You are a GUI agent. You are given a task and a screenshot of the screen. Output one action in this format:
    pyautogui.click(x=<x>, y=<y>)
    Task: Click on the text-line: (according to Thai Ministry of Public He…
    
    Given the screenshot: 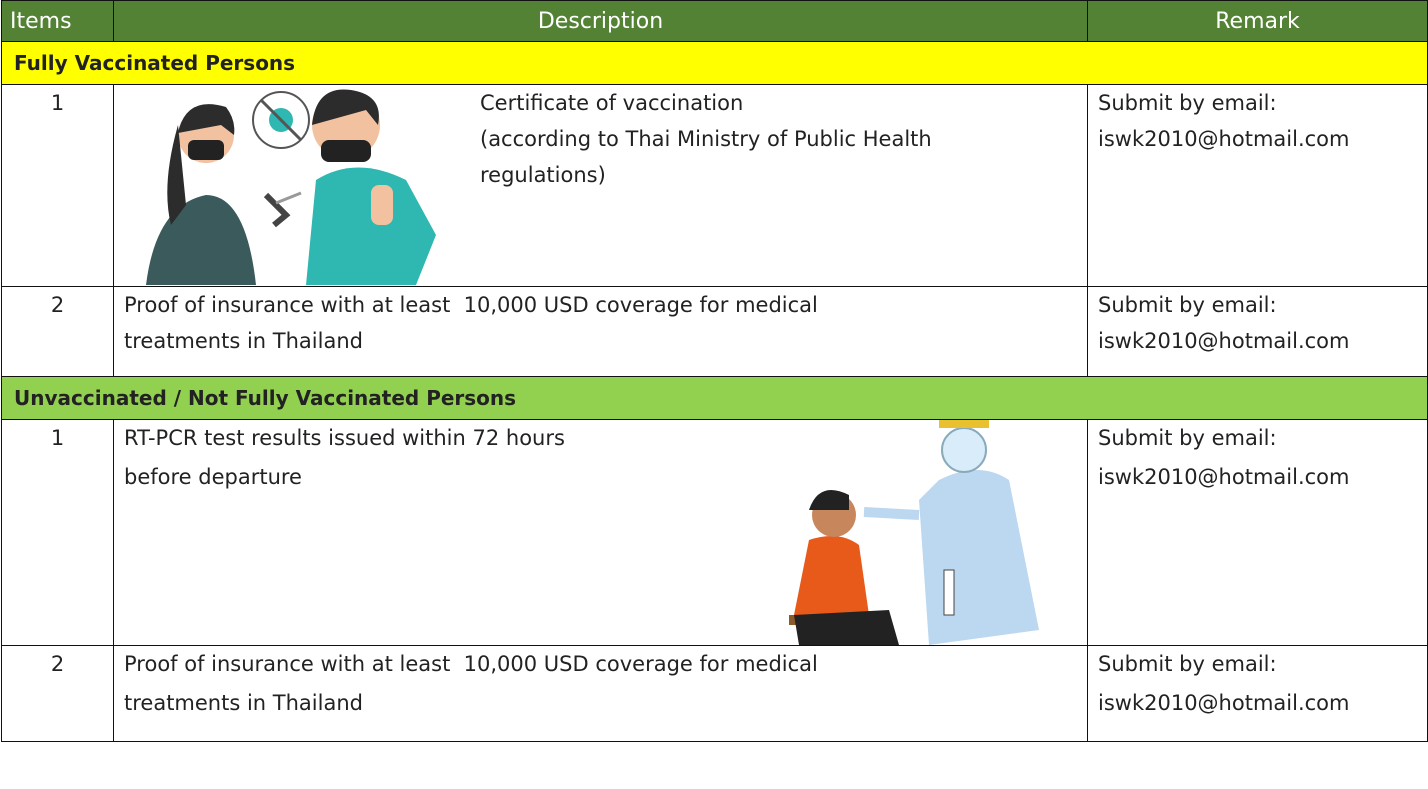 What is the action you would take?
    pyautogui.click(x=706, y=139)
    